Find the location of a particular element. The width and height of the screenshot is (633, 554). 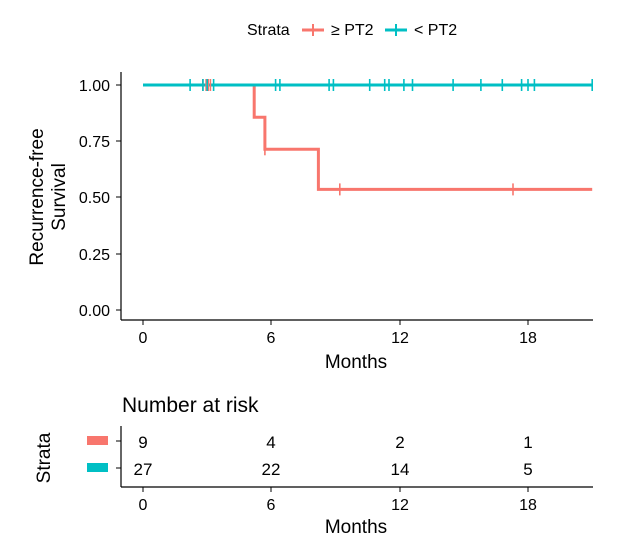

risk-x-tick-label: 6 is located at coordinates (271, 505).